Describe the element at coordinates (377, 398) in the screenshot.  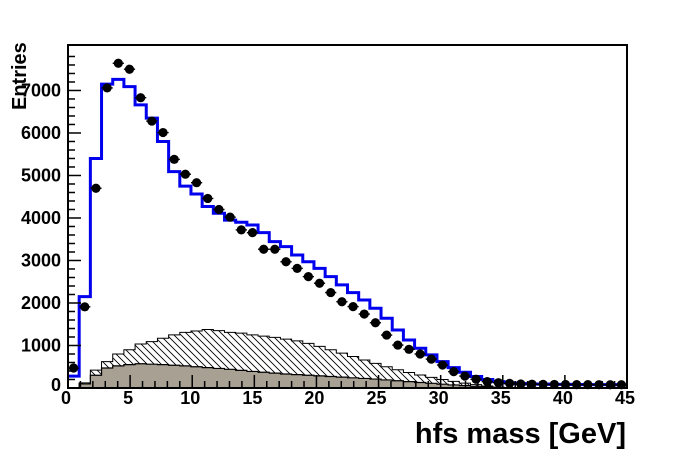
I see `tick-label: 25` at that location.